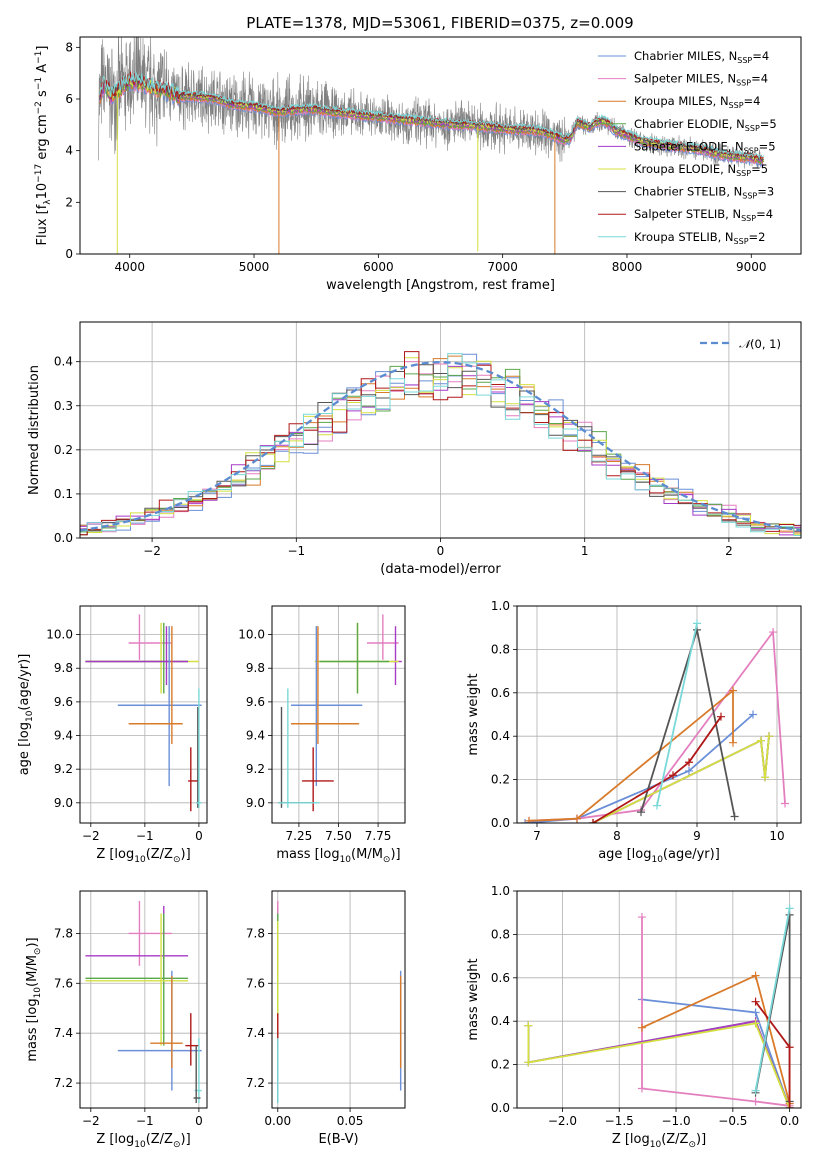  I want to click on y-tick-label: 1.0, so click(500, 606).